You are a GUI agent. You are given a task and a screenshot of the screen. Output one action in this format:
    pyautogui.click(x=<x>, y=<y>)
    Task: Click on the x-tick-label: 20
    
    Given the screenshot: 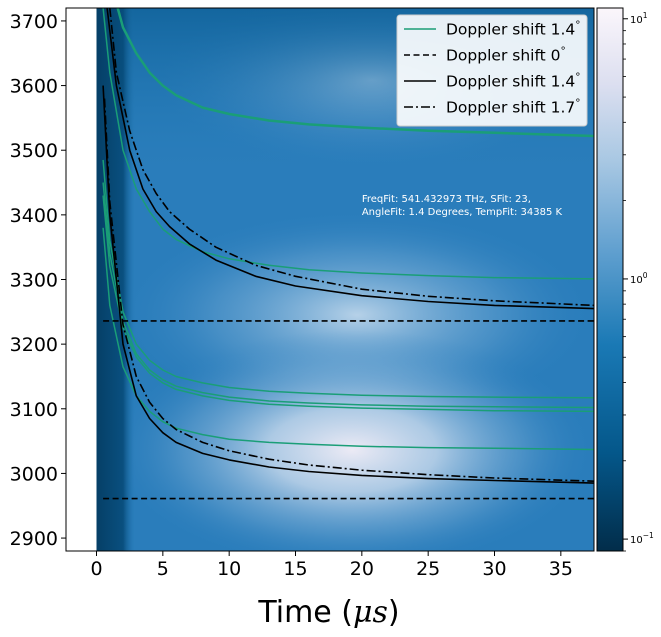 What is the action you would take?
    pyautogui.click(x=362, y=569)
    